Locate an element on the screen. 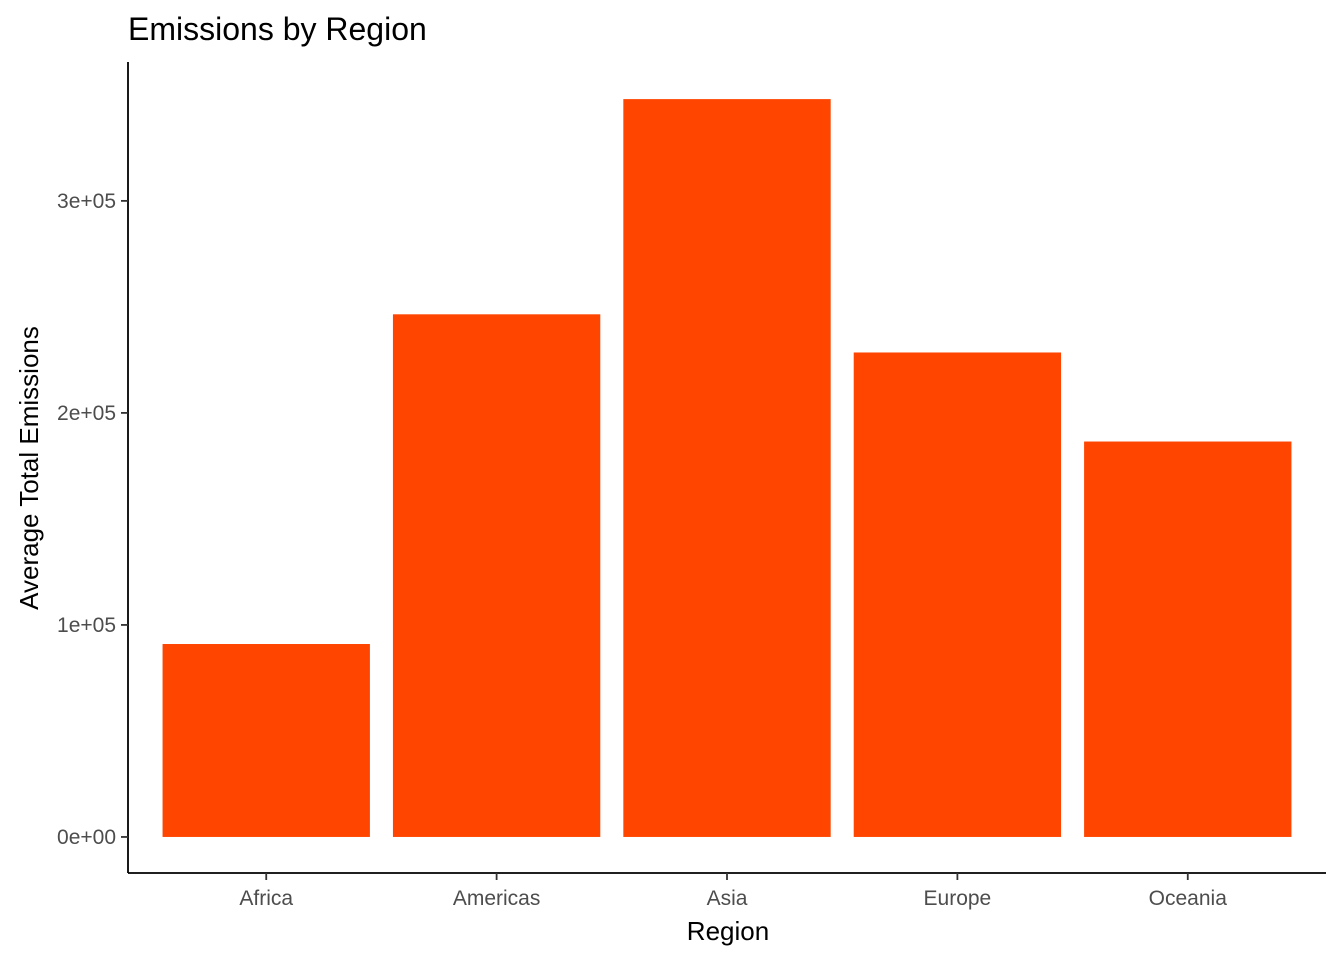 Image resolution: width=1344 pixels, height=965 pixels. x-tick-label-africa: Africa is located at coordinates (266, 898).